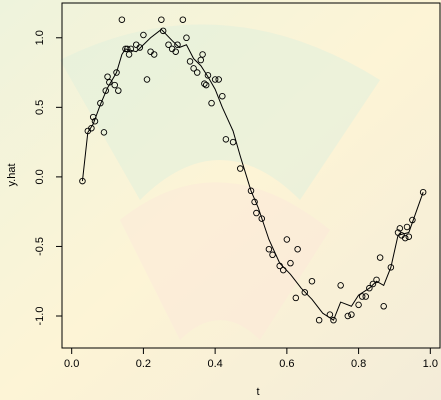 This screenshot has width=441, height=400. Describe the element at coordinates (40, 316) in the screenshot. I see `y-tick-label: -1.0` at that location.